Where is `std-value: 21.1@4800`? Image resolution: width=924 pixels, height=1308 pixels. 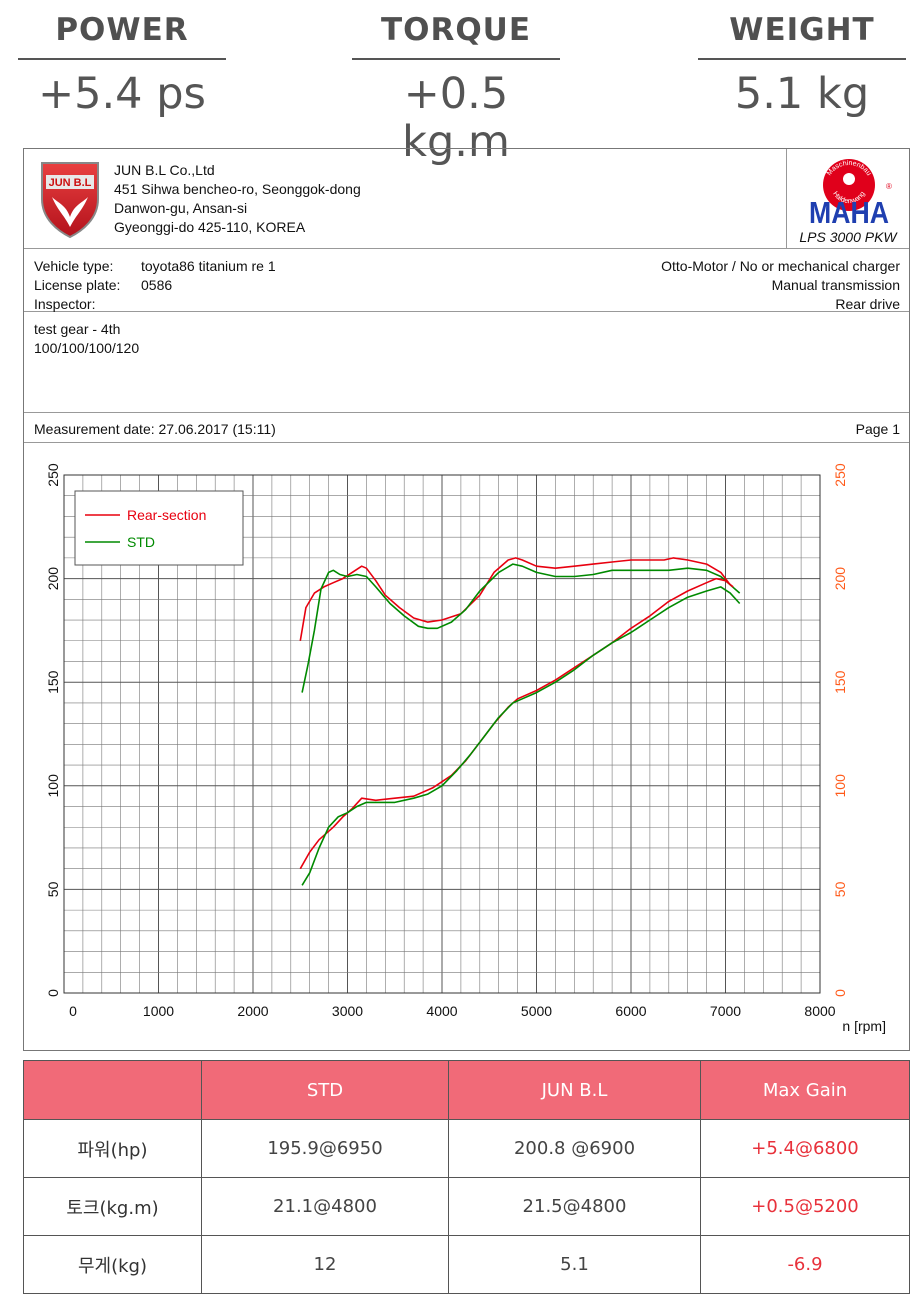
std-value: 21.1@4800 is located at coordinates (325, 1206).